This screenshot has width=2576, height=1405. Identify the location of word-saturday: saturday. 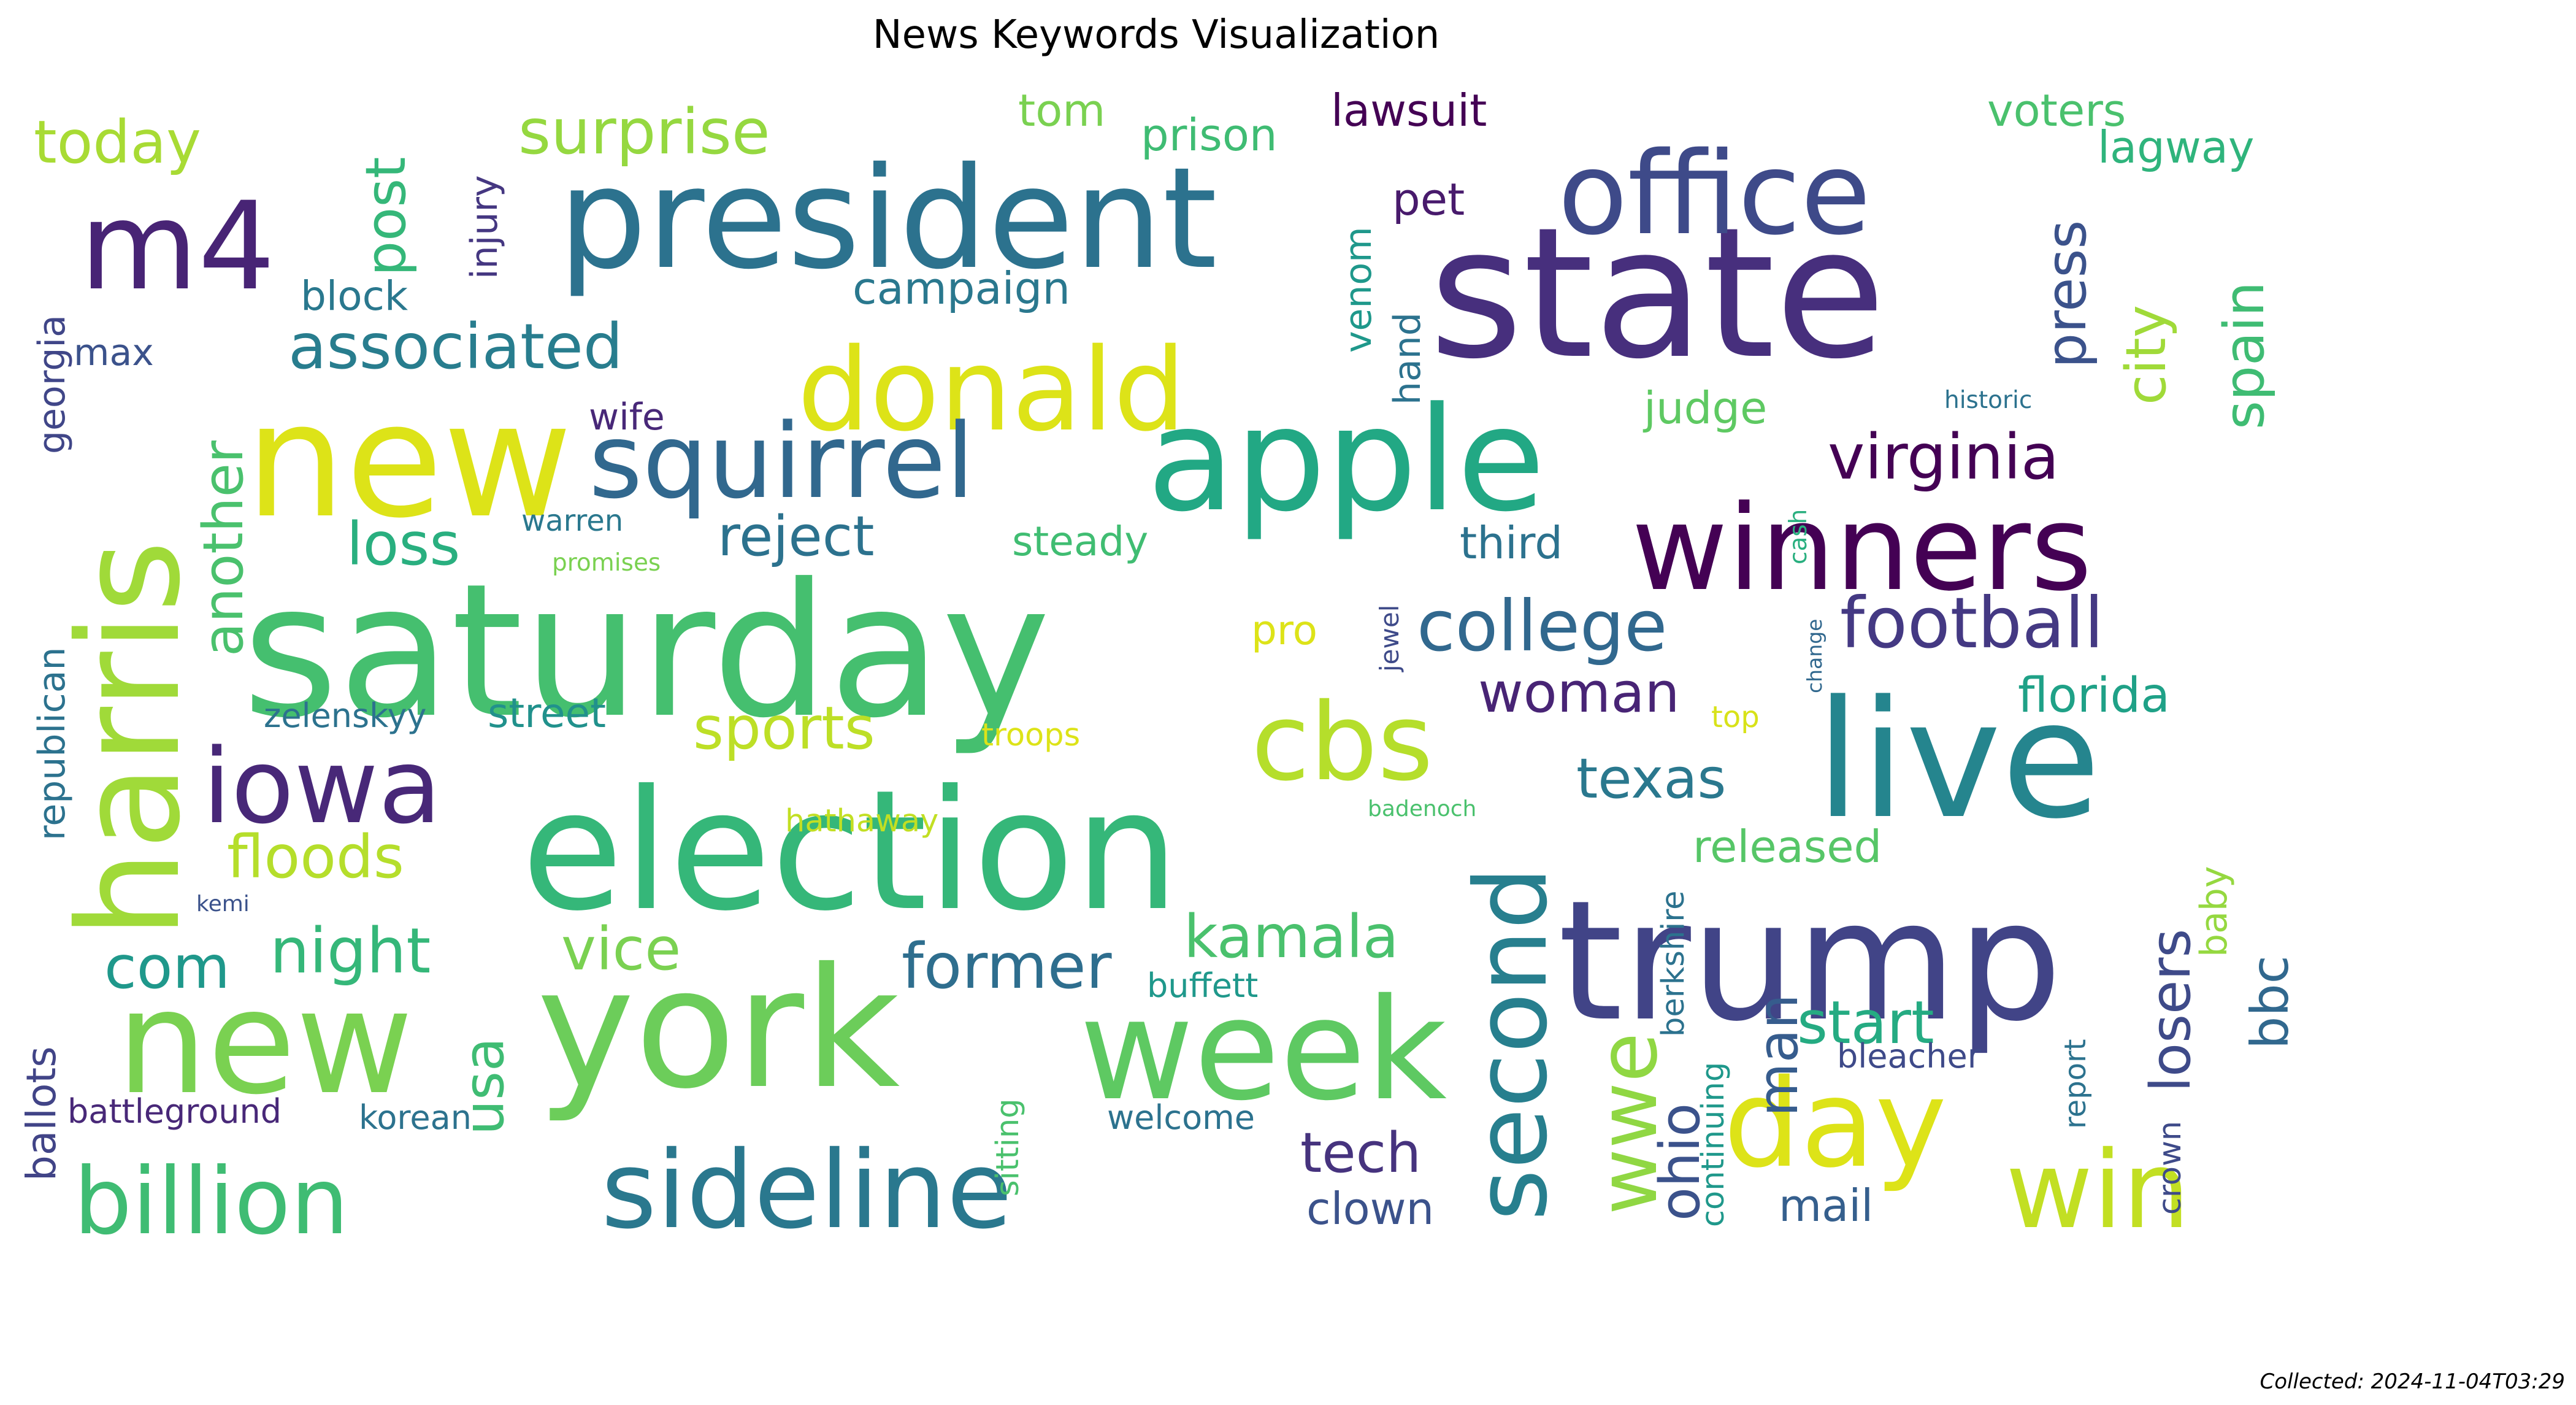
(646, 651).